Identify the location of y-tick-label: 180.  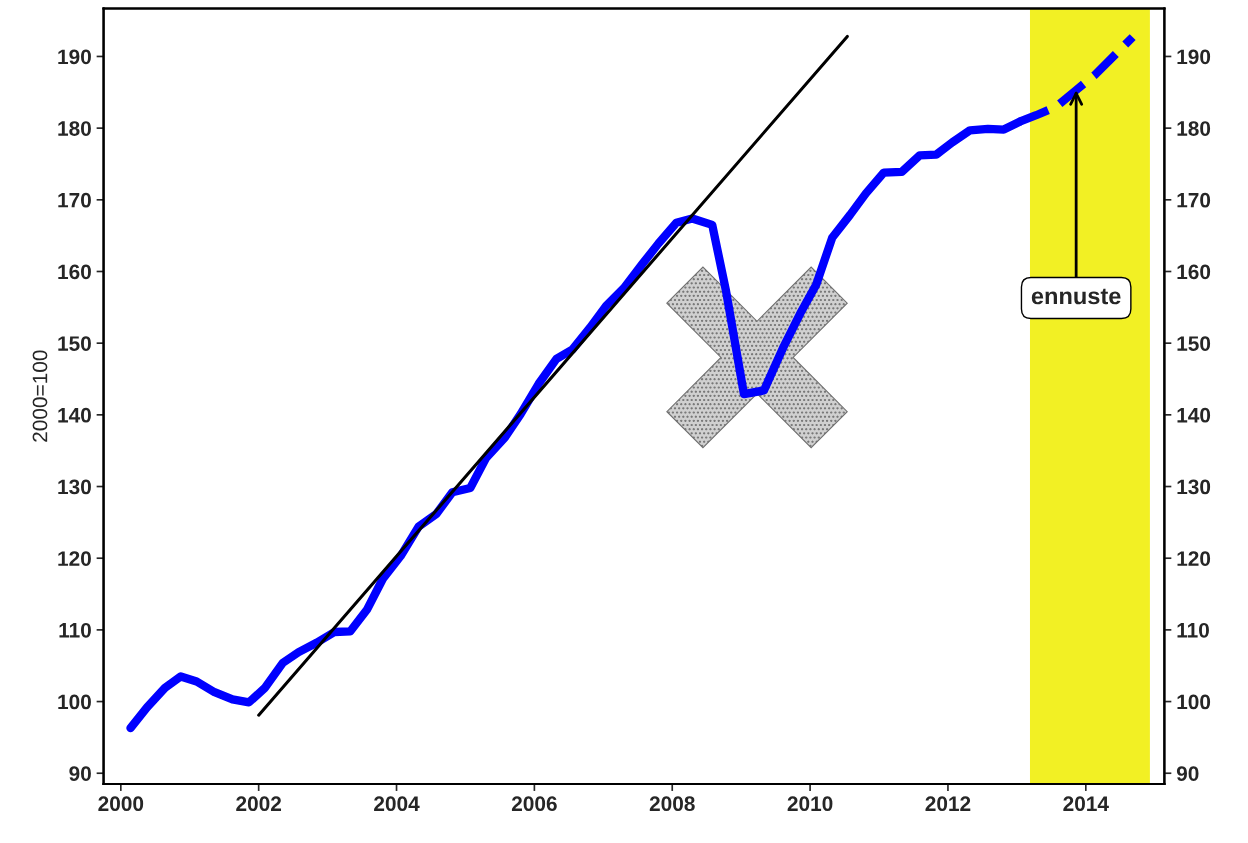
(74, 128).